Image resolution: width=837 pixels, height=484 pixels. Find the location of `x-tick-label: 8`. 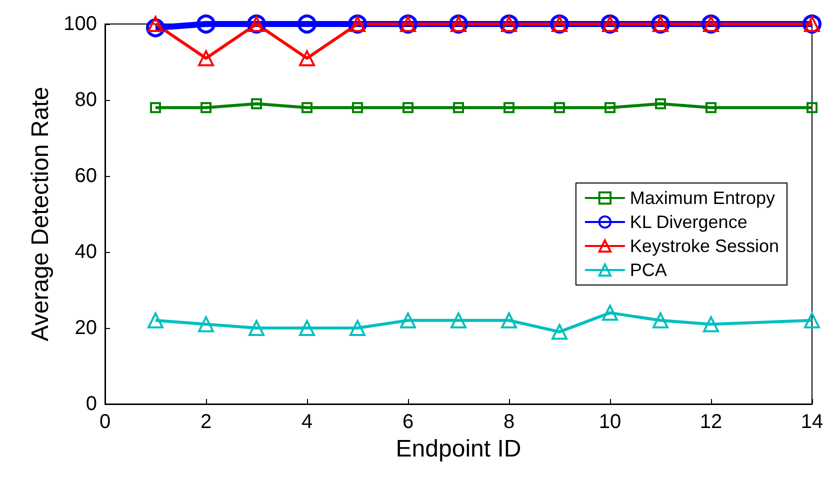

x-tick-label: 8 is located at coordinates (509, 422).